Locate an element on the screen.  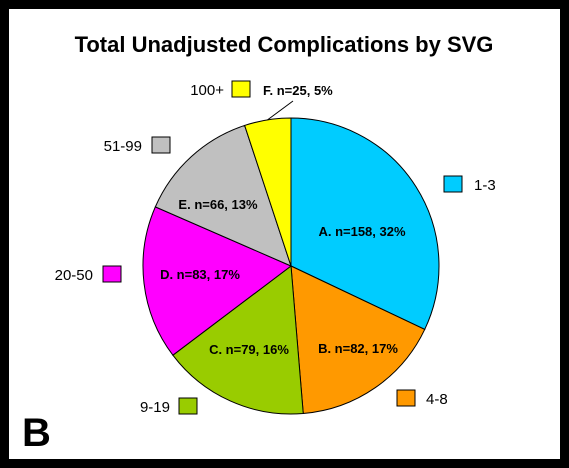
legend-swatch-a is located at coordinates (453, 184).